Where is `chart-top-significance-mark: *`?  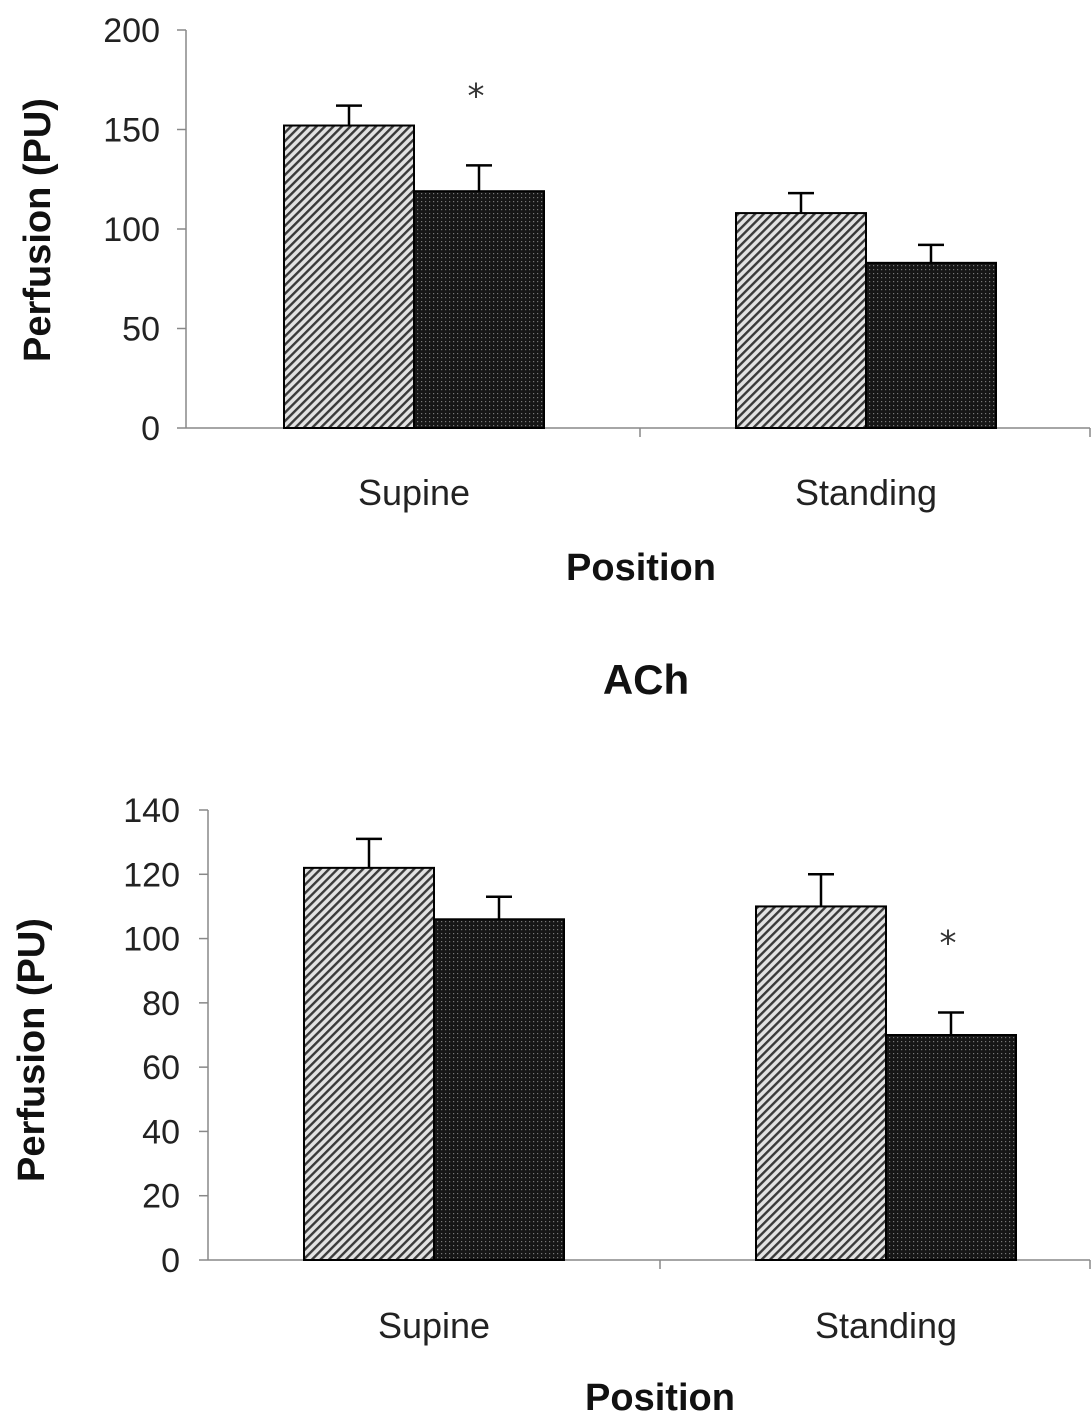 chart-top-significance-mark: * is located at coordinates (476, 96).